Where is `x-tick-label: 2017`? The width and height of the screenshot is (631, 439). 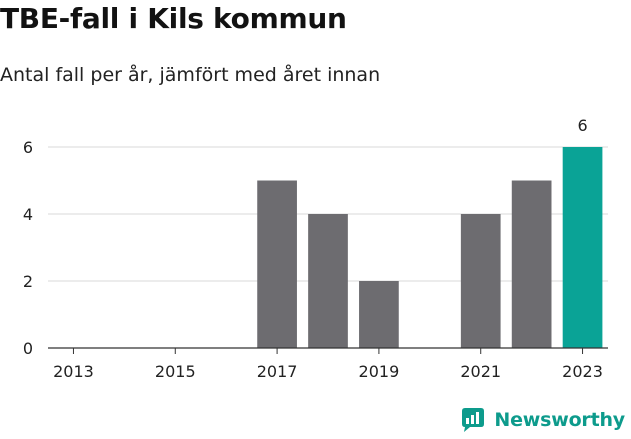
x-tick-label: 2017 is located at coordinates (277, 371).